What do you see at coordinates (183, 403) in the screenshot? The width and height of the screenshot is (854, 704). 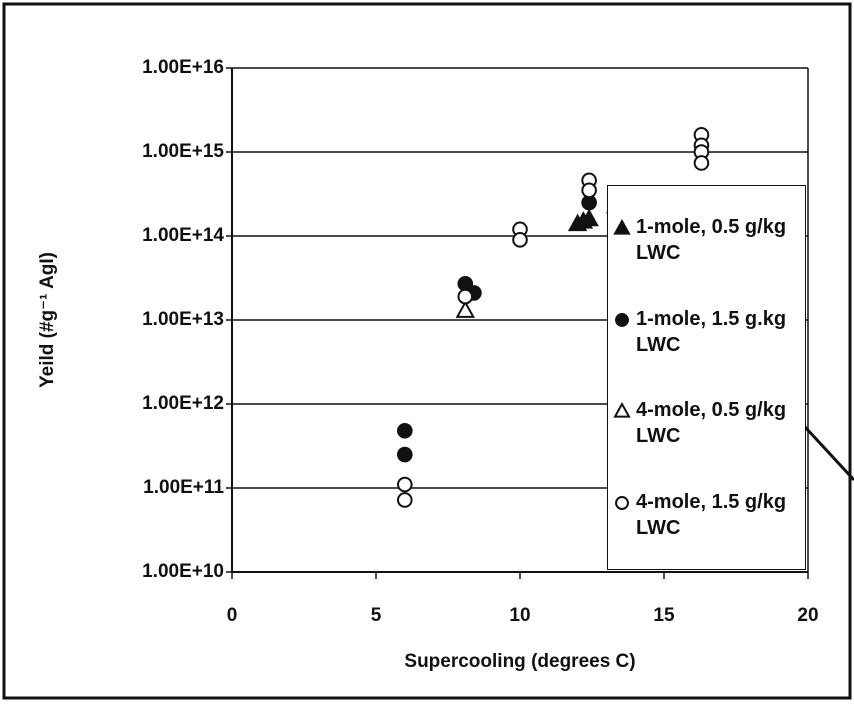 I see `y-tick-label: 1.00E+12` at bounding box center [183, 403].